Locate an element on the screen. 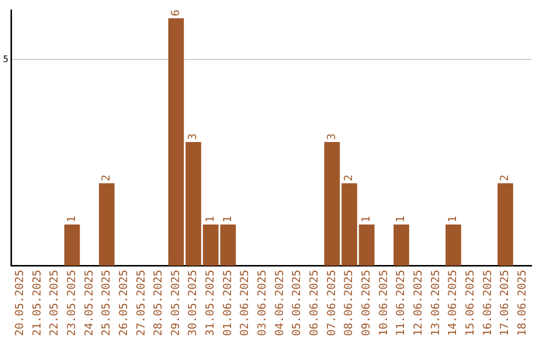 The width and height of the screenshot is (540, 340). x-tick-label: 18.06.2025 is located at coordinates (522, 303).